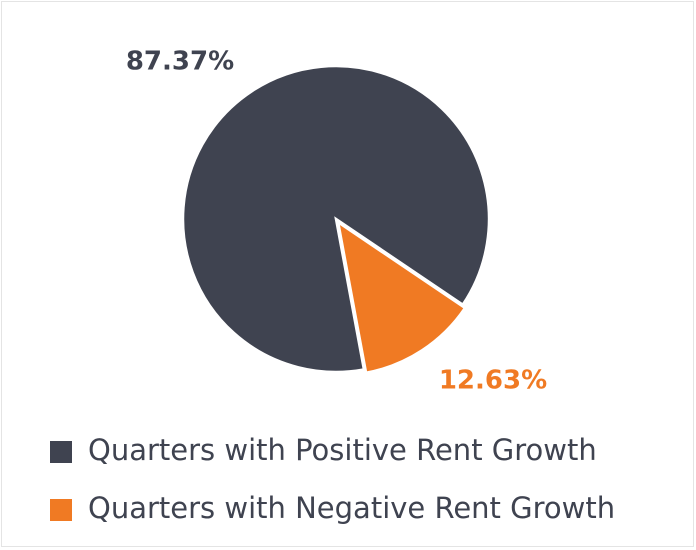  What do you see at coordinates (493, 381) in the screenshot?
I see `value-label: 12.63%` at bounding box center [493, 381].